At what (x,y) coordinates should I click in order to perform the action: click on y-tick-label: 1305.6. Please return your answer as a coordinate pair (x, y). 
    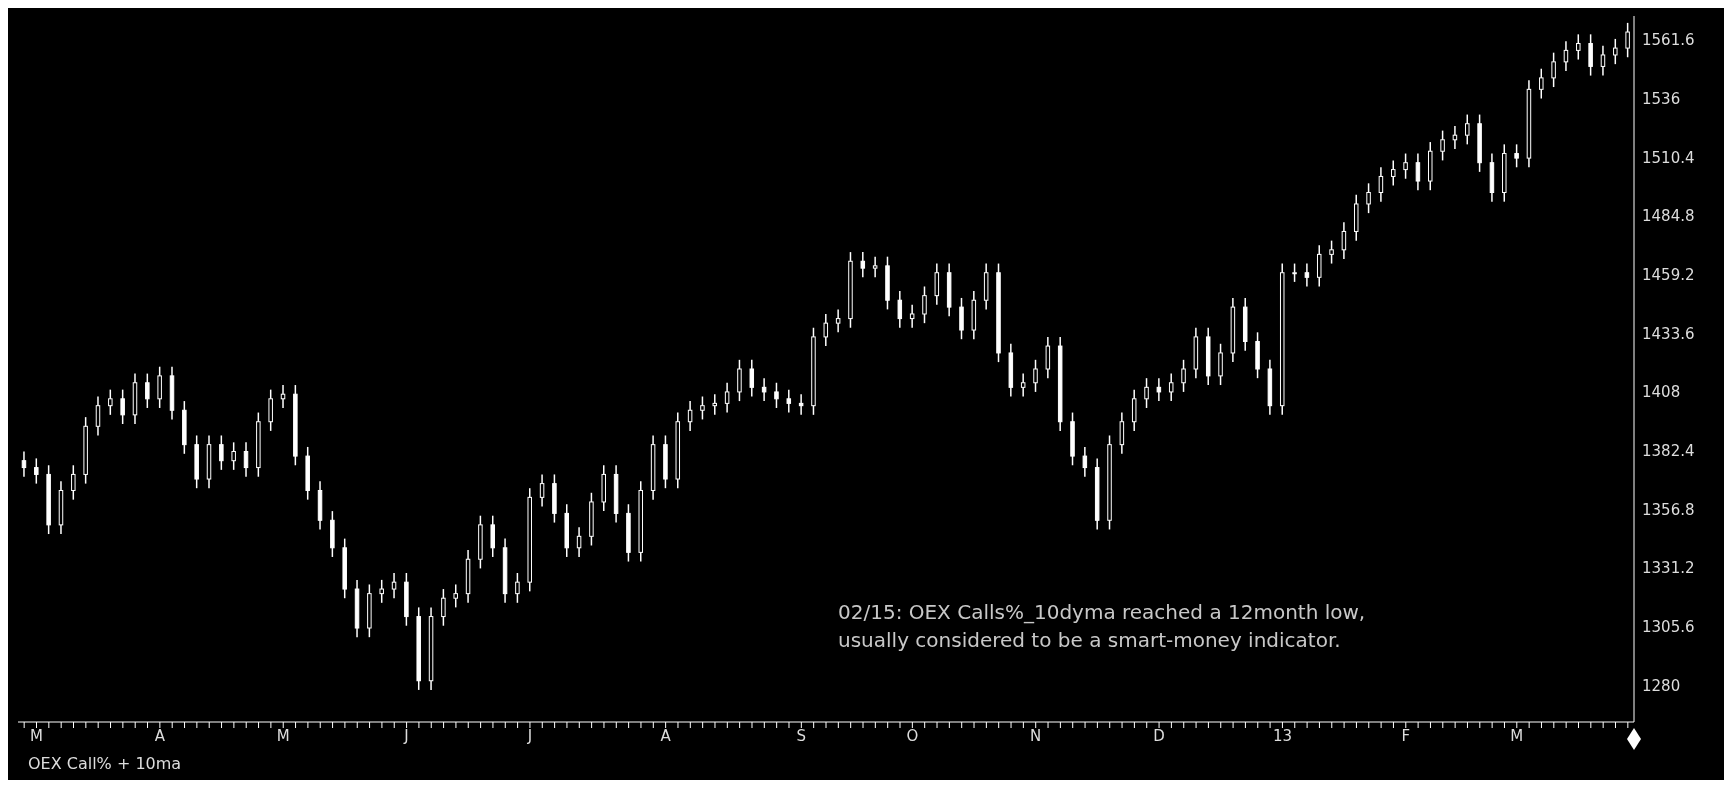
    Looking at the image, I should click on (1668, 626).